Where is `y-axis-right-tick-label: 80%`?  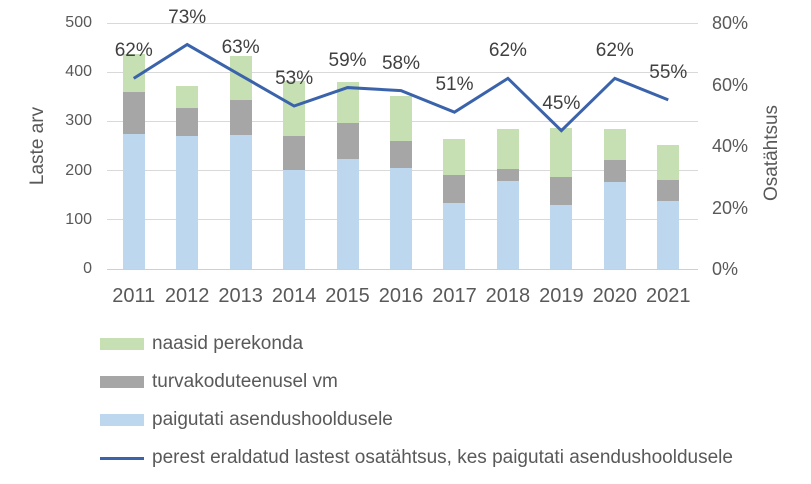 y-axis-right-tick-label: 80% is located at coordinates (730, 23).